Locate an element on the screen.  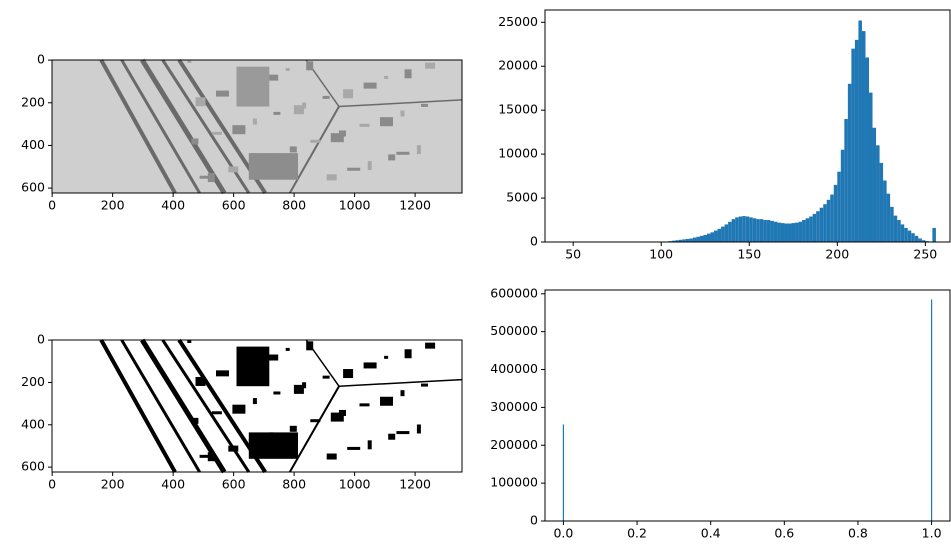
y-tick-label: 400 is located at coordinates (33, 423).